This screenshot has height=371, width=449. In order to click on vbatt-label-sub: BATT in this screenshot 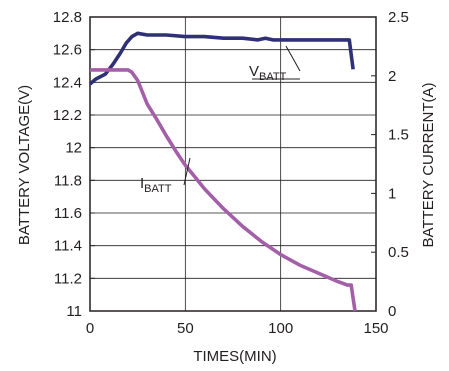, I will do `click(273, 77)`.